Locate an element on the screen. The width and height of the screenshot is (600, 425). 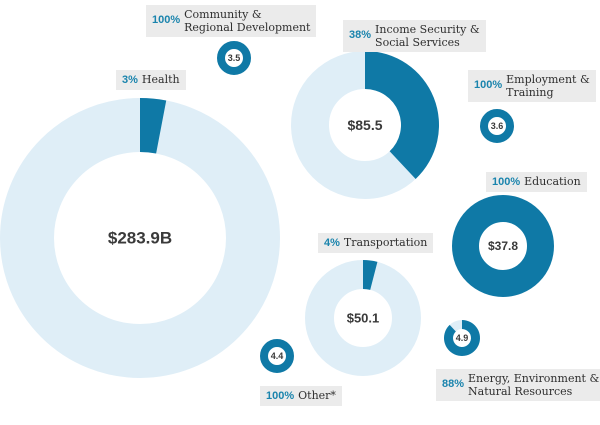
label-community: 100% Community & Regional Development is located at coordinates (231, 21).